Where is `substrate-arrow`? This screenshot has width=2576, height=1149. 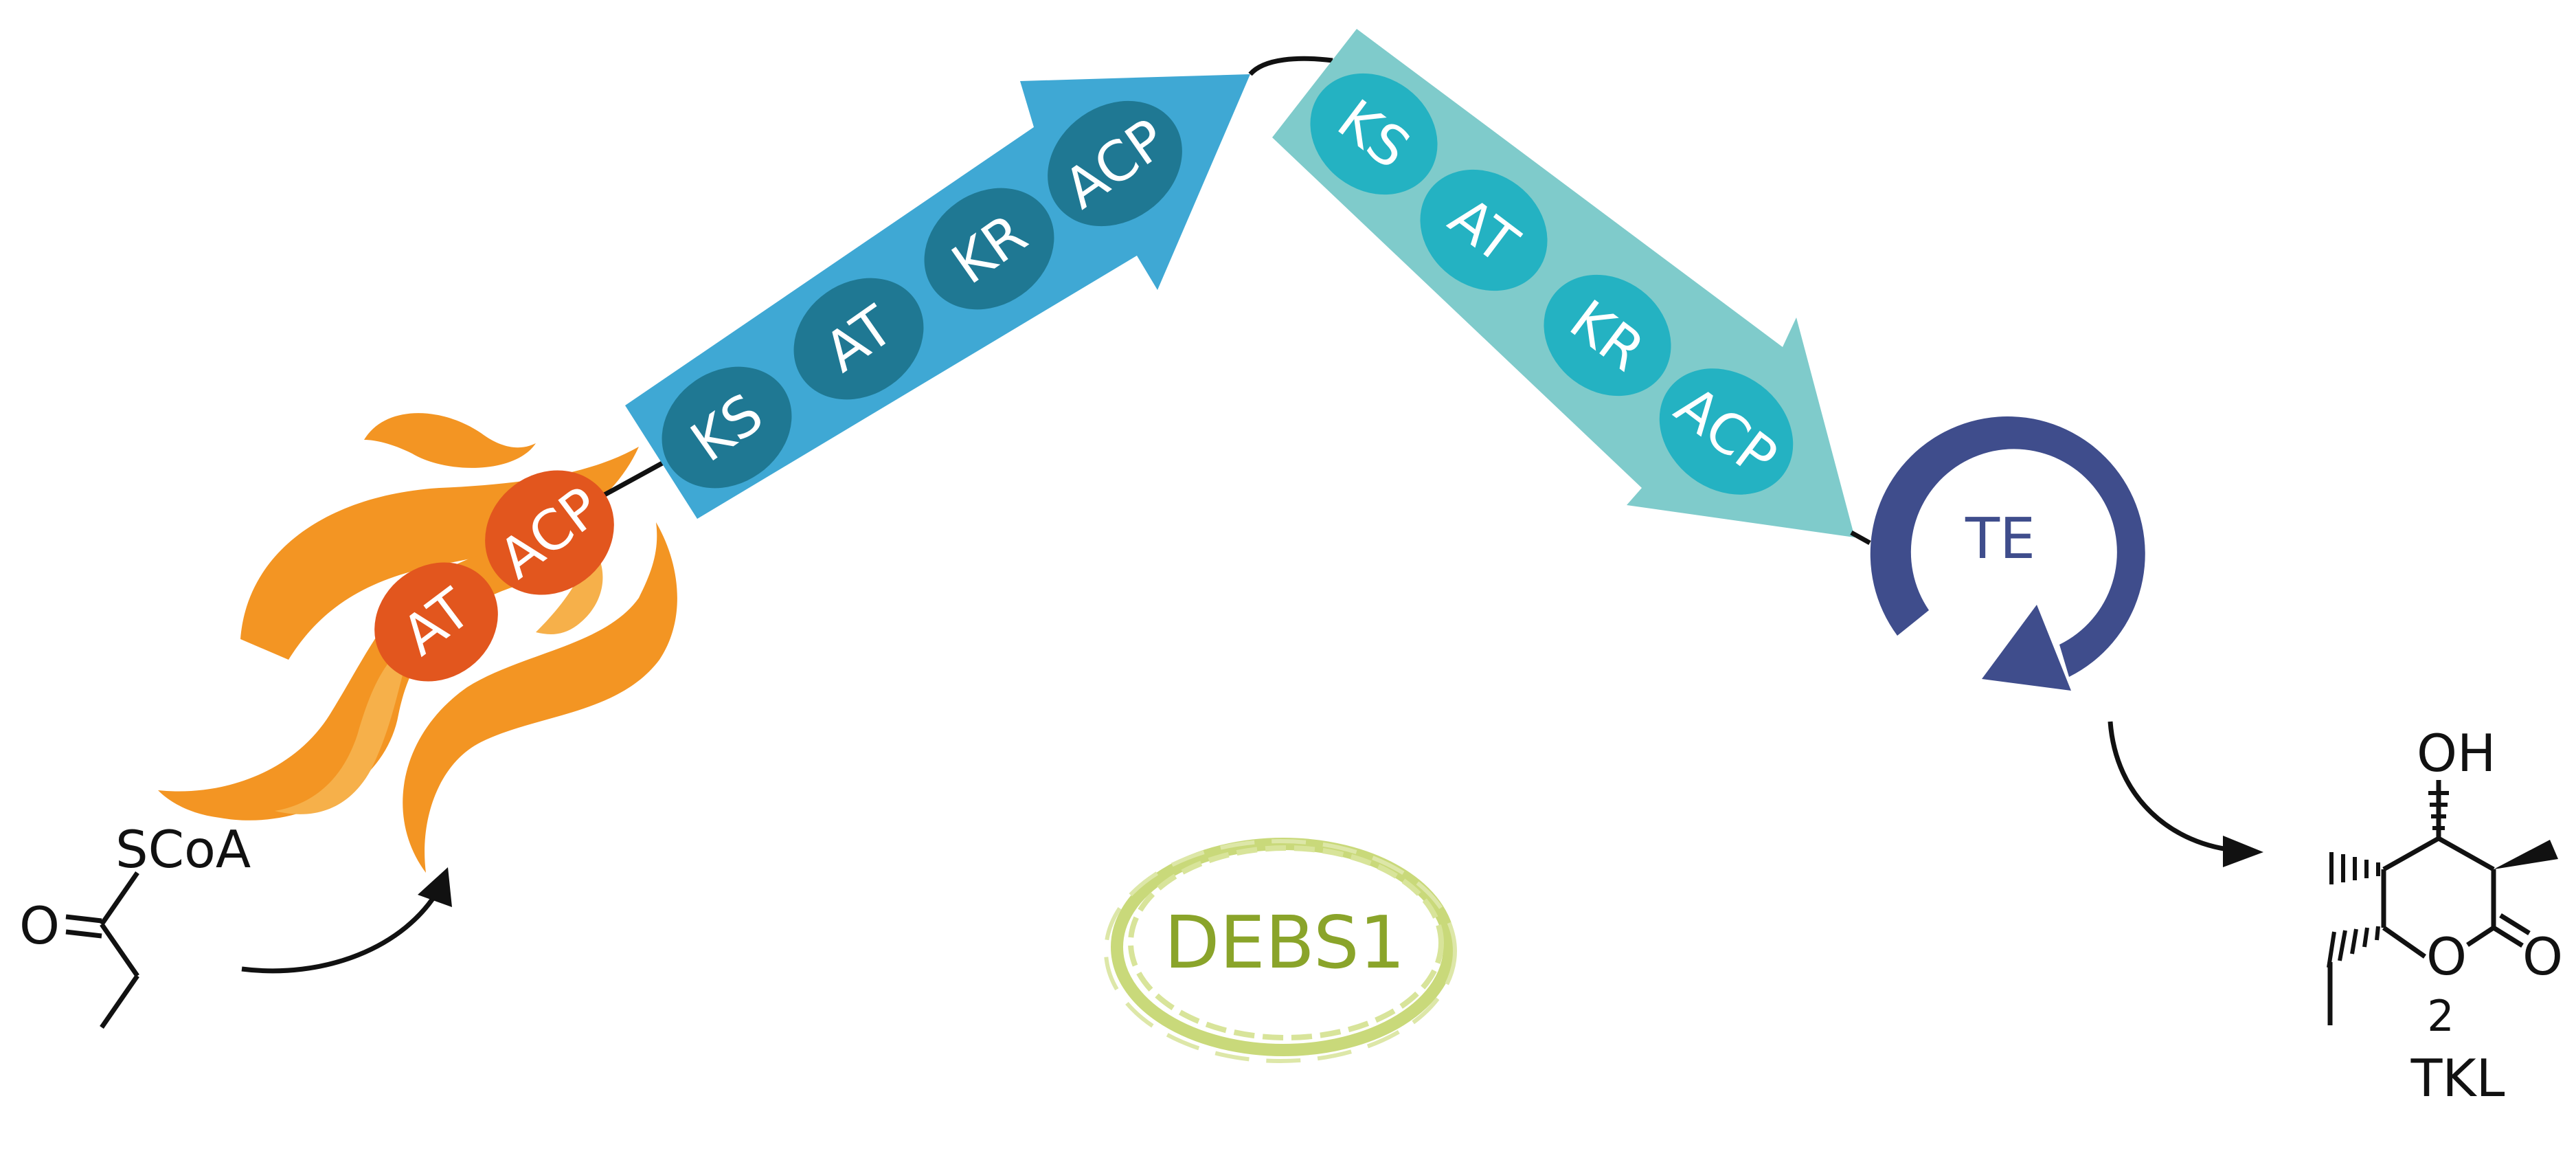 substrate-arrow is located at coordinates (346, 921).